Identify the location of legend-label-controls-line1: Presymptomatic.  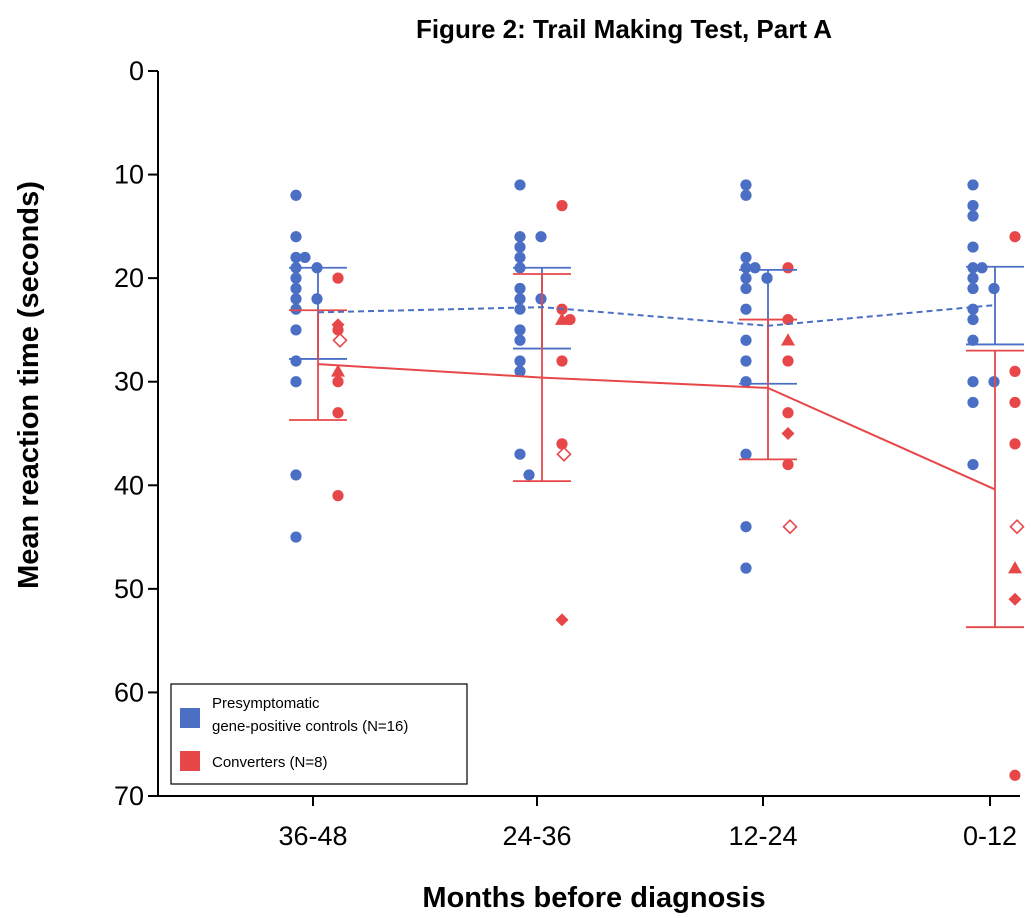
(266, 703).